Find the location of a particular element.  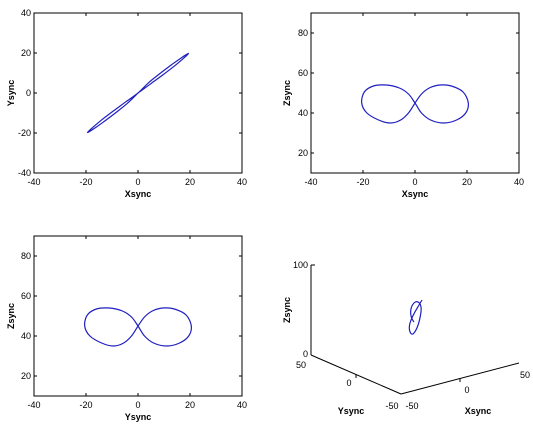

series-line-3d is located at coordinates (415, 317).